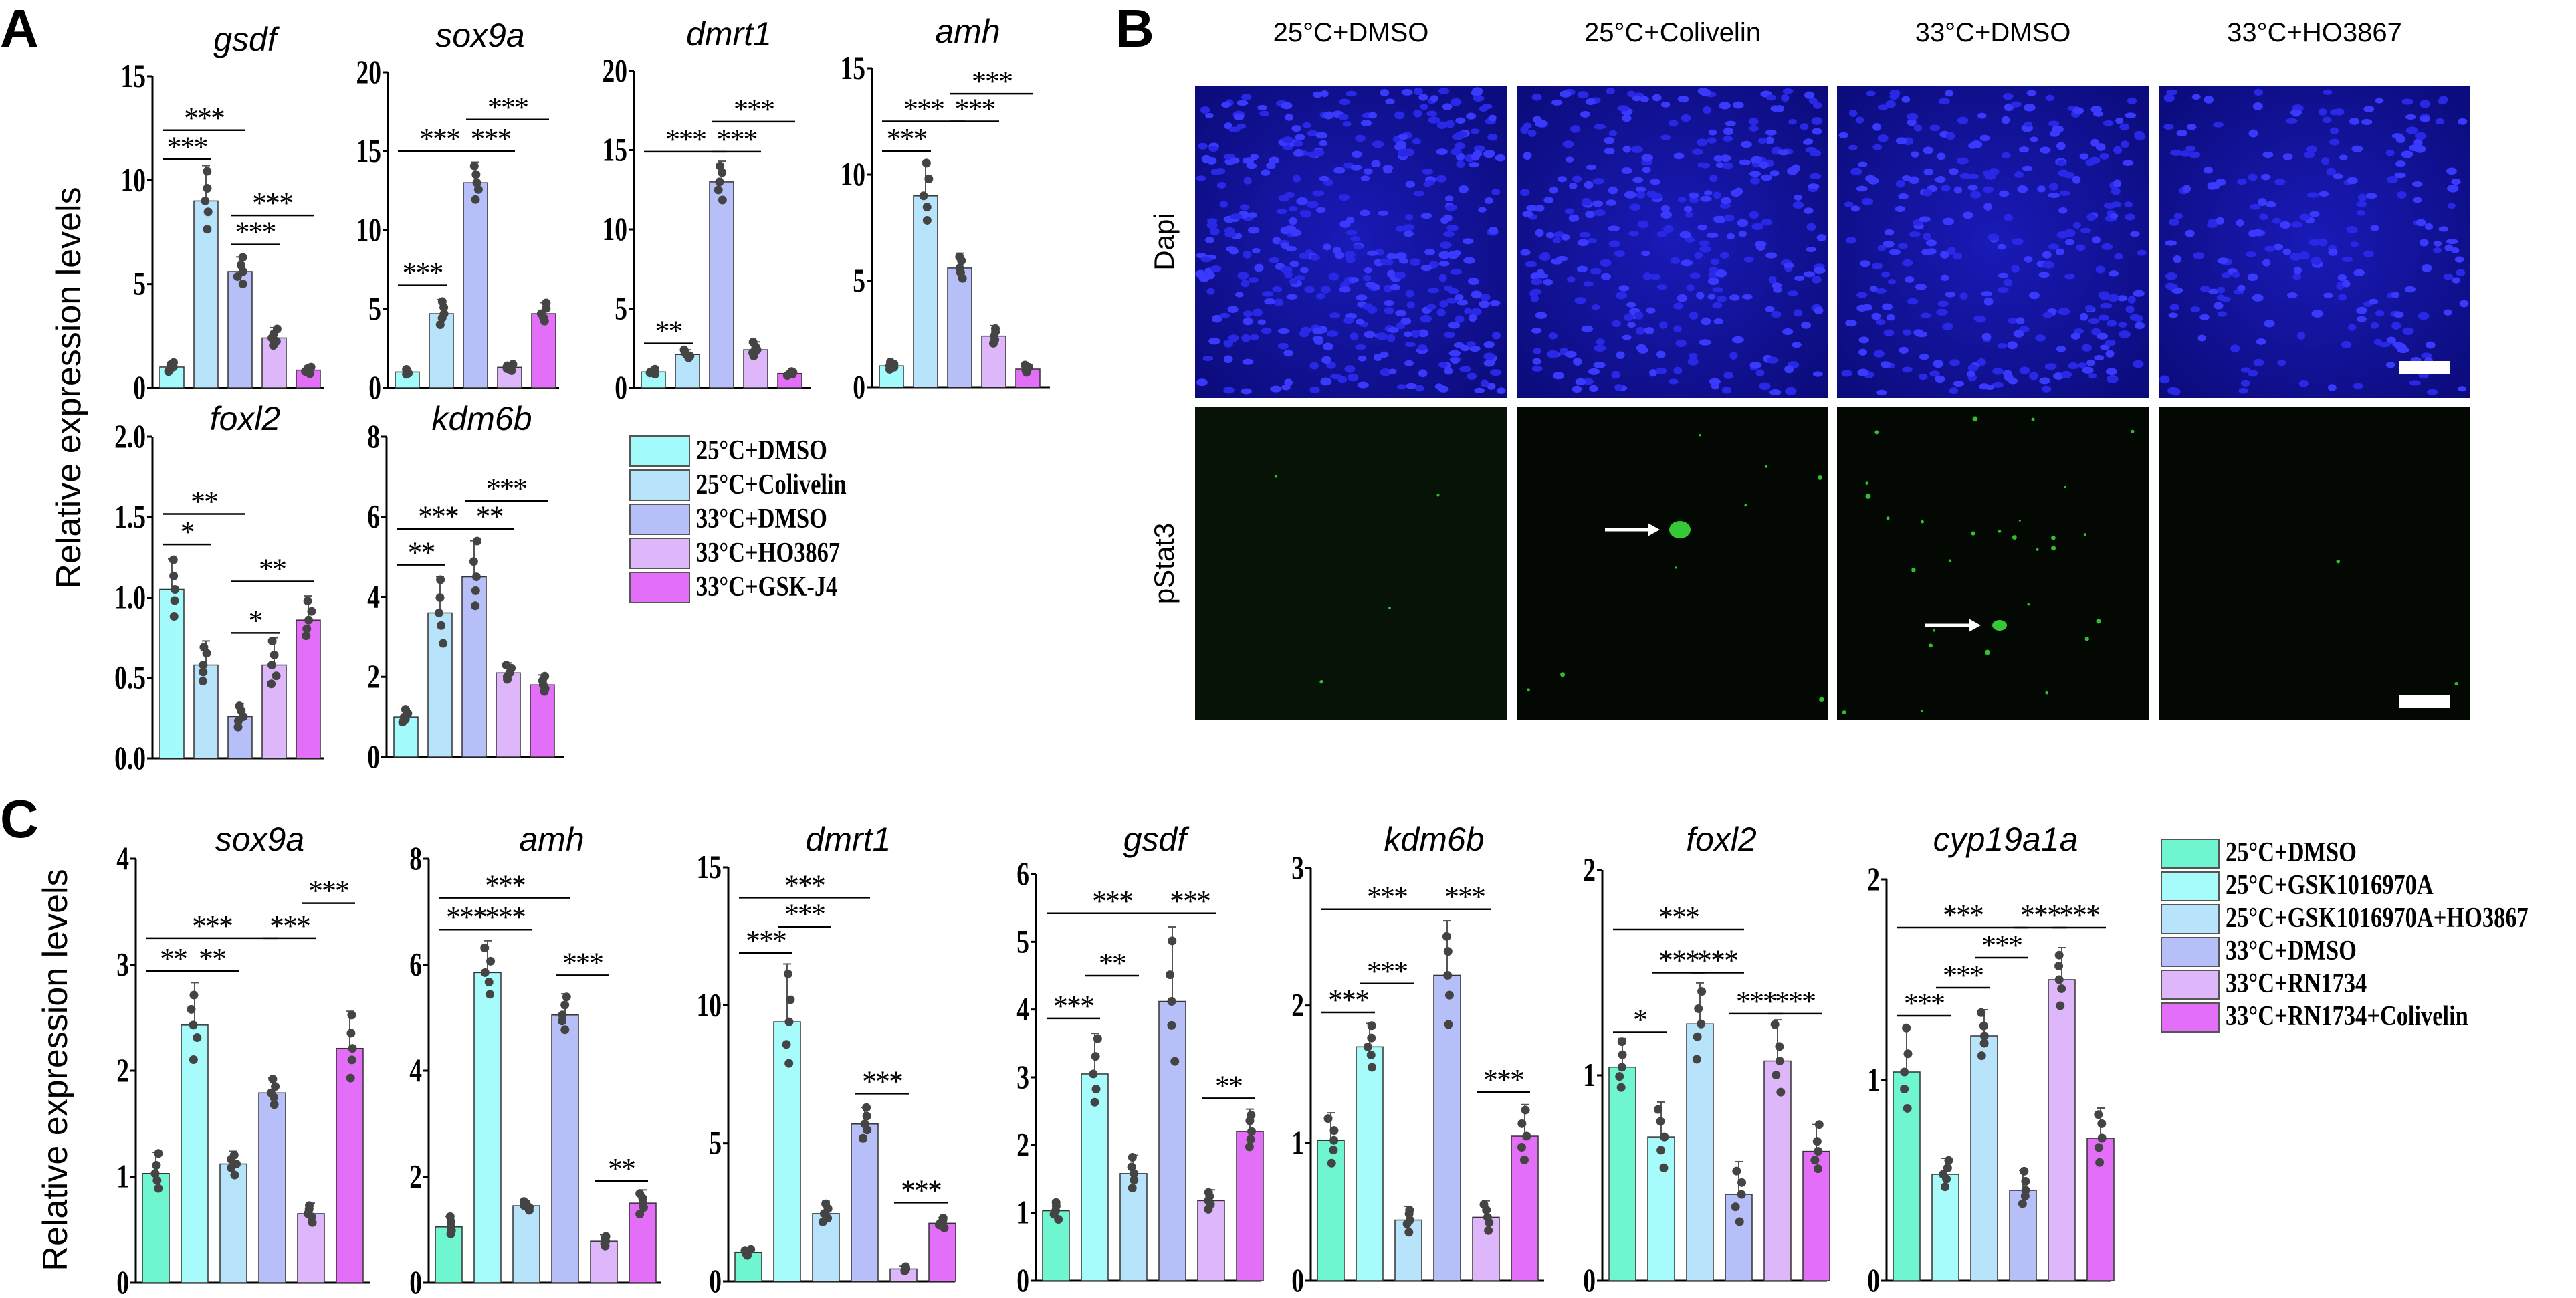  What do you see at coordinates (19, 29) in the screenshot?
I see `panel-label-a: A` at bounding box center [19, 29].